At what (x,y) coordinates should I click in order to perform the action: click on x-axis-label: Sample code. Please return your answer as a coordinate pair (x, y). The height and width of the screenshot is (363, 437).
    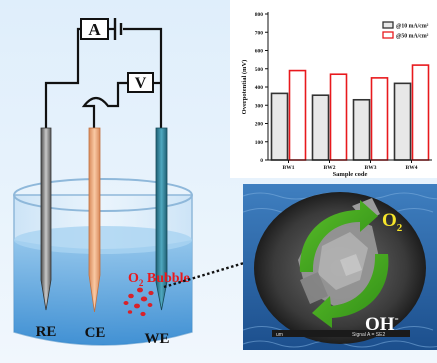
    Looking at the image, I should click on (350, 174).